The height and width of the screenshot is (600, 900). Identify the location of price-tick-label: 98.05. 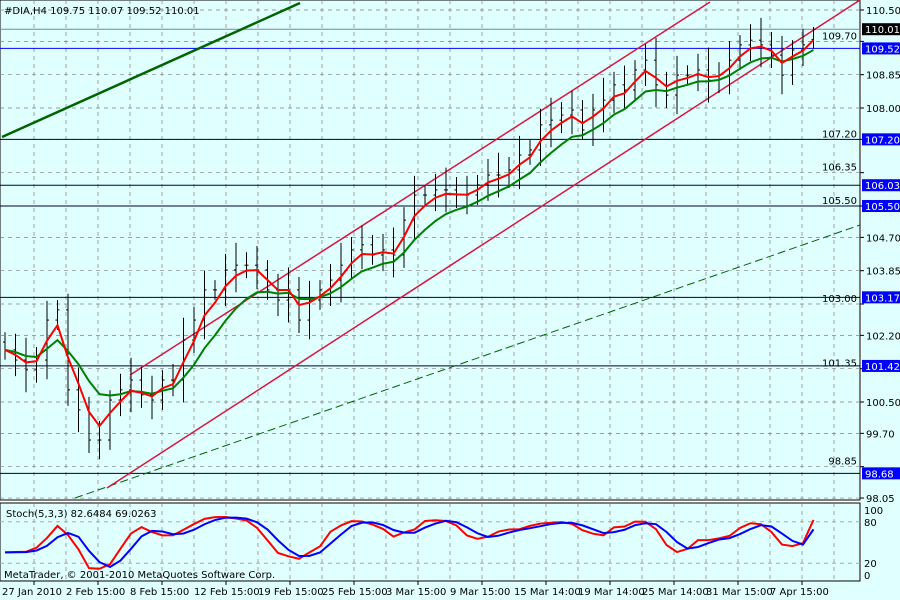
(880, 499).